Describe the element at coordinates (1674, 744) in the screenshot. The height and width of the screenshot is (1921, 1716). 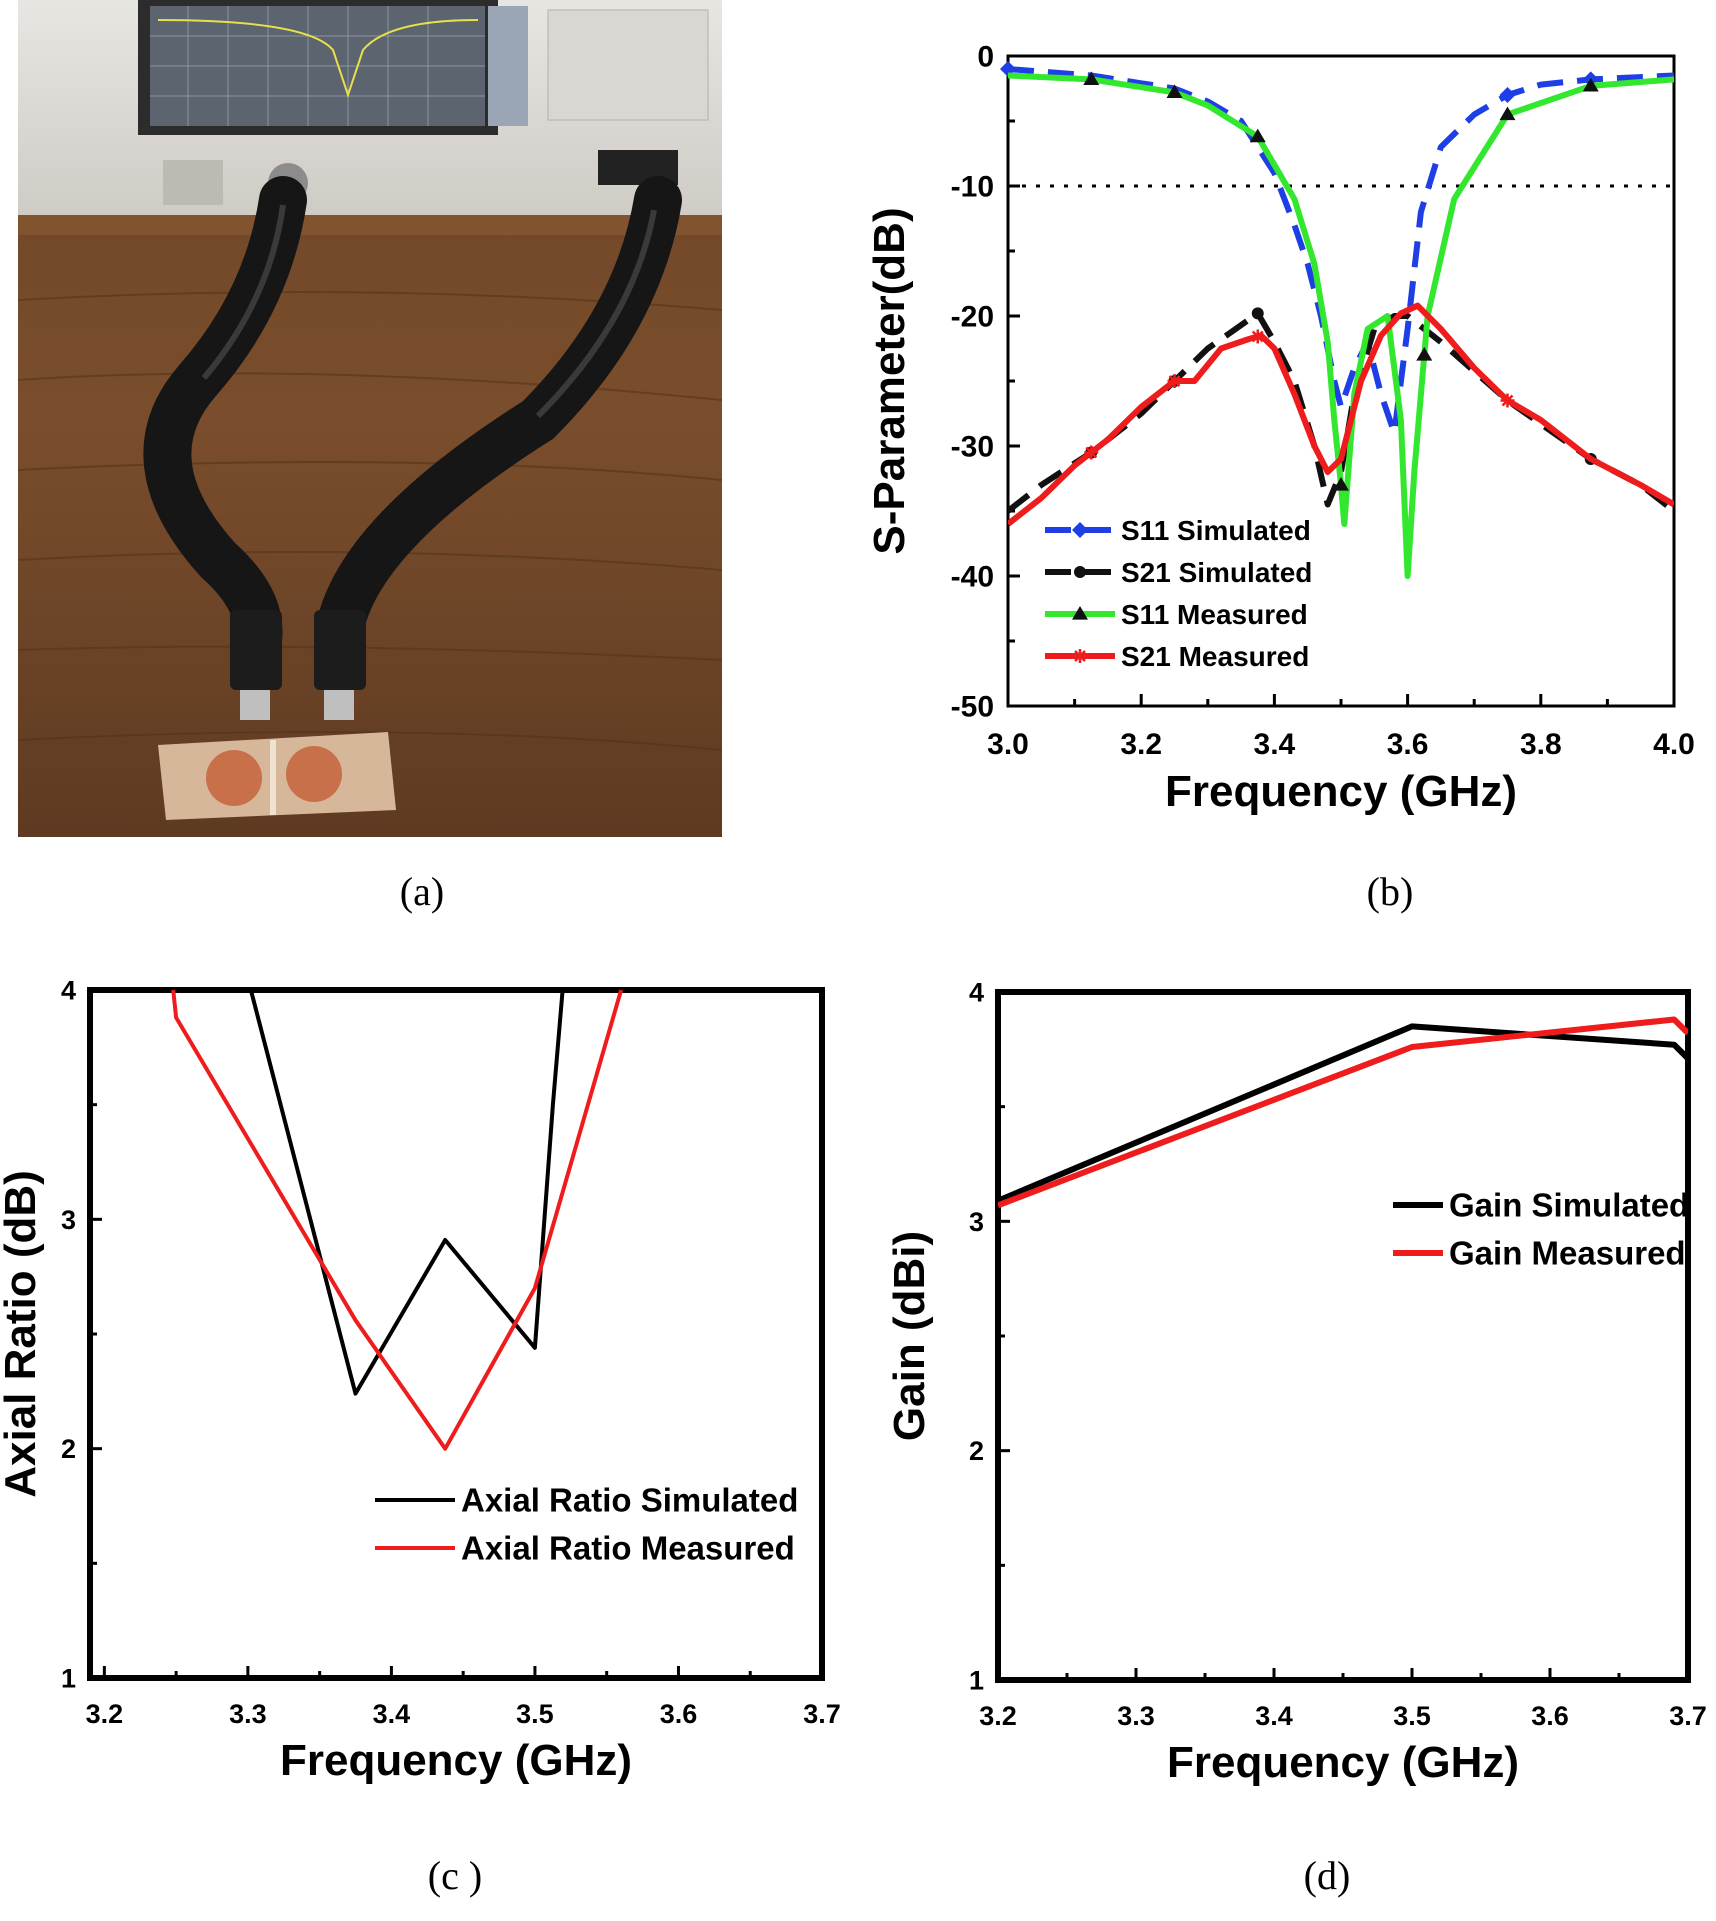
I see `x-tick-label: 4.0` at that location.